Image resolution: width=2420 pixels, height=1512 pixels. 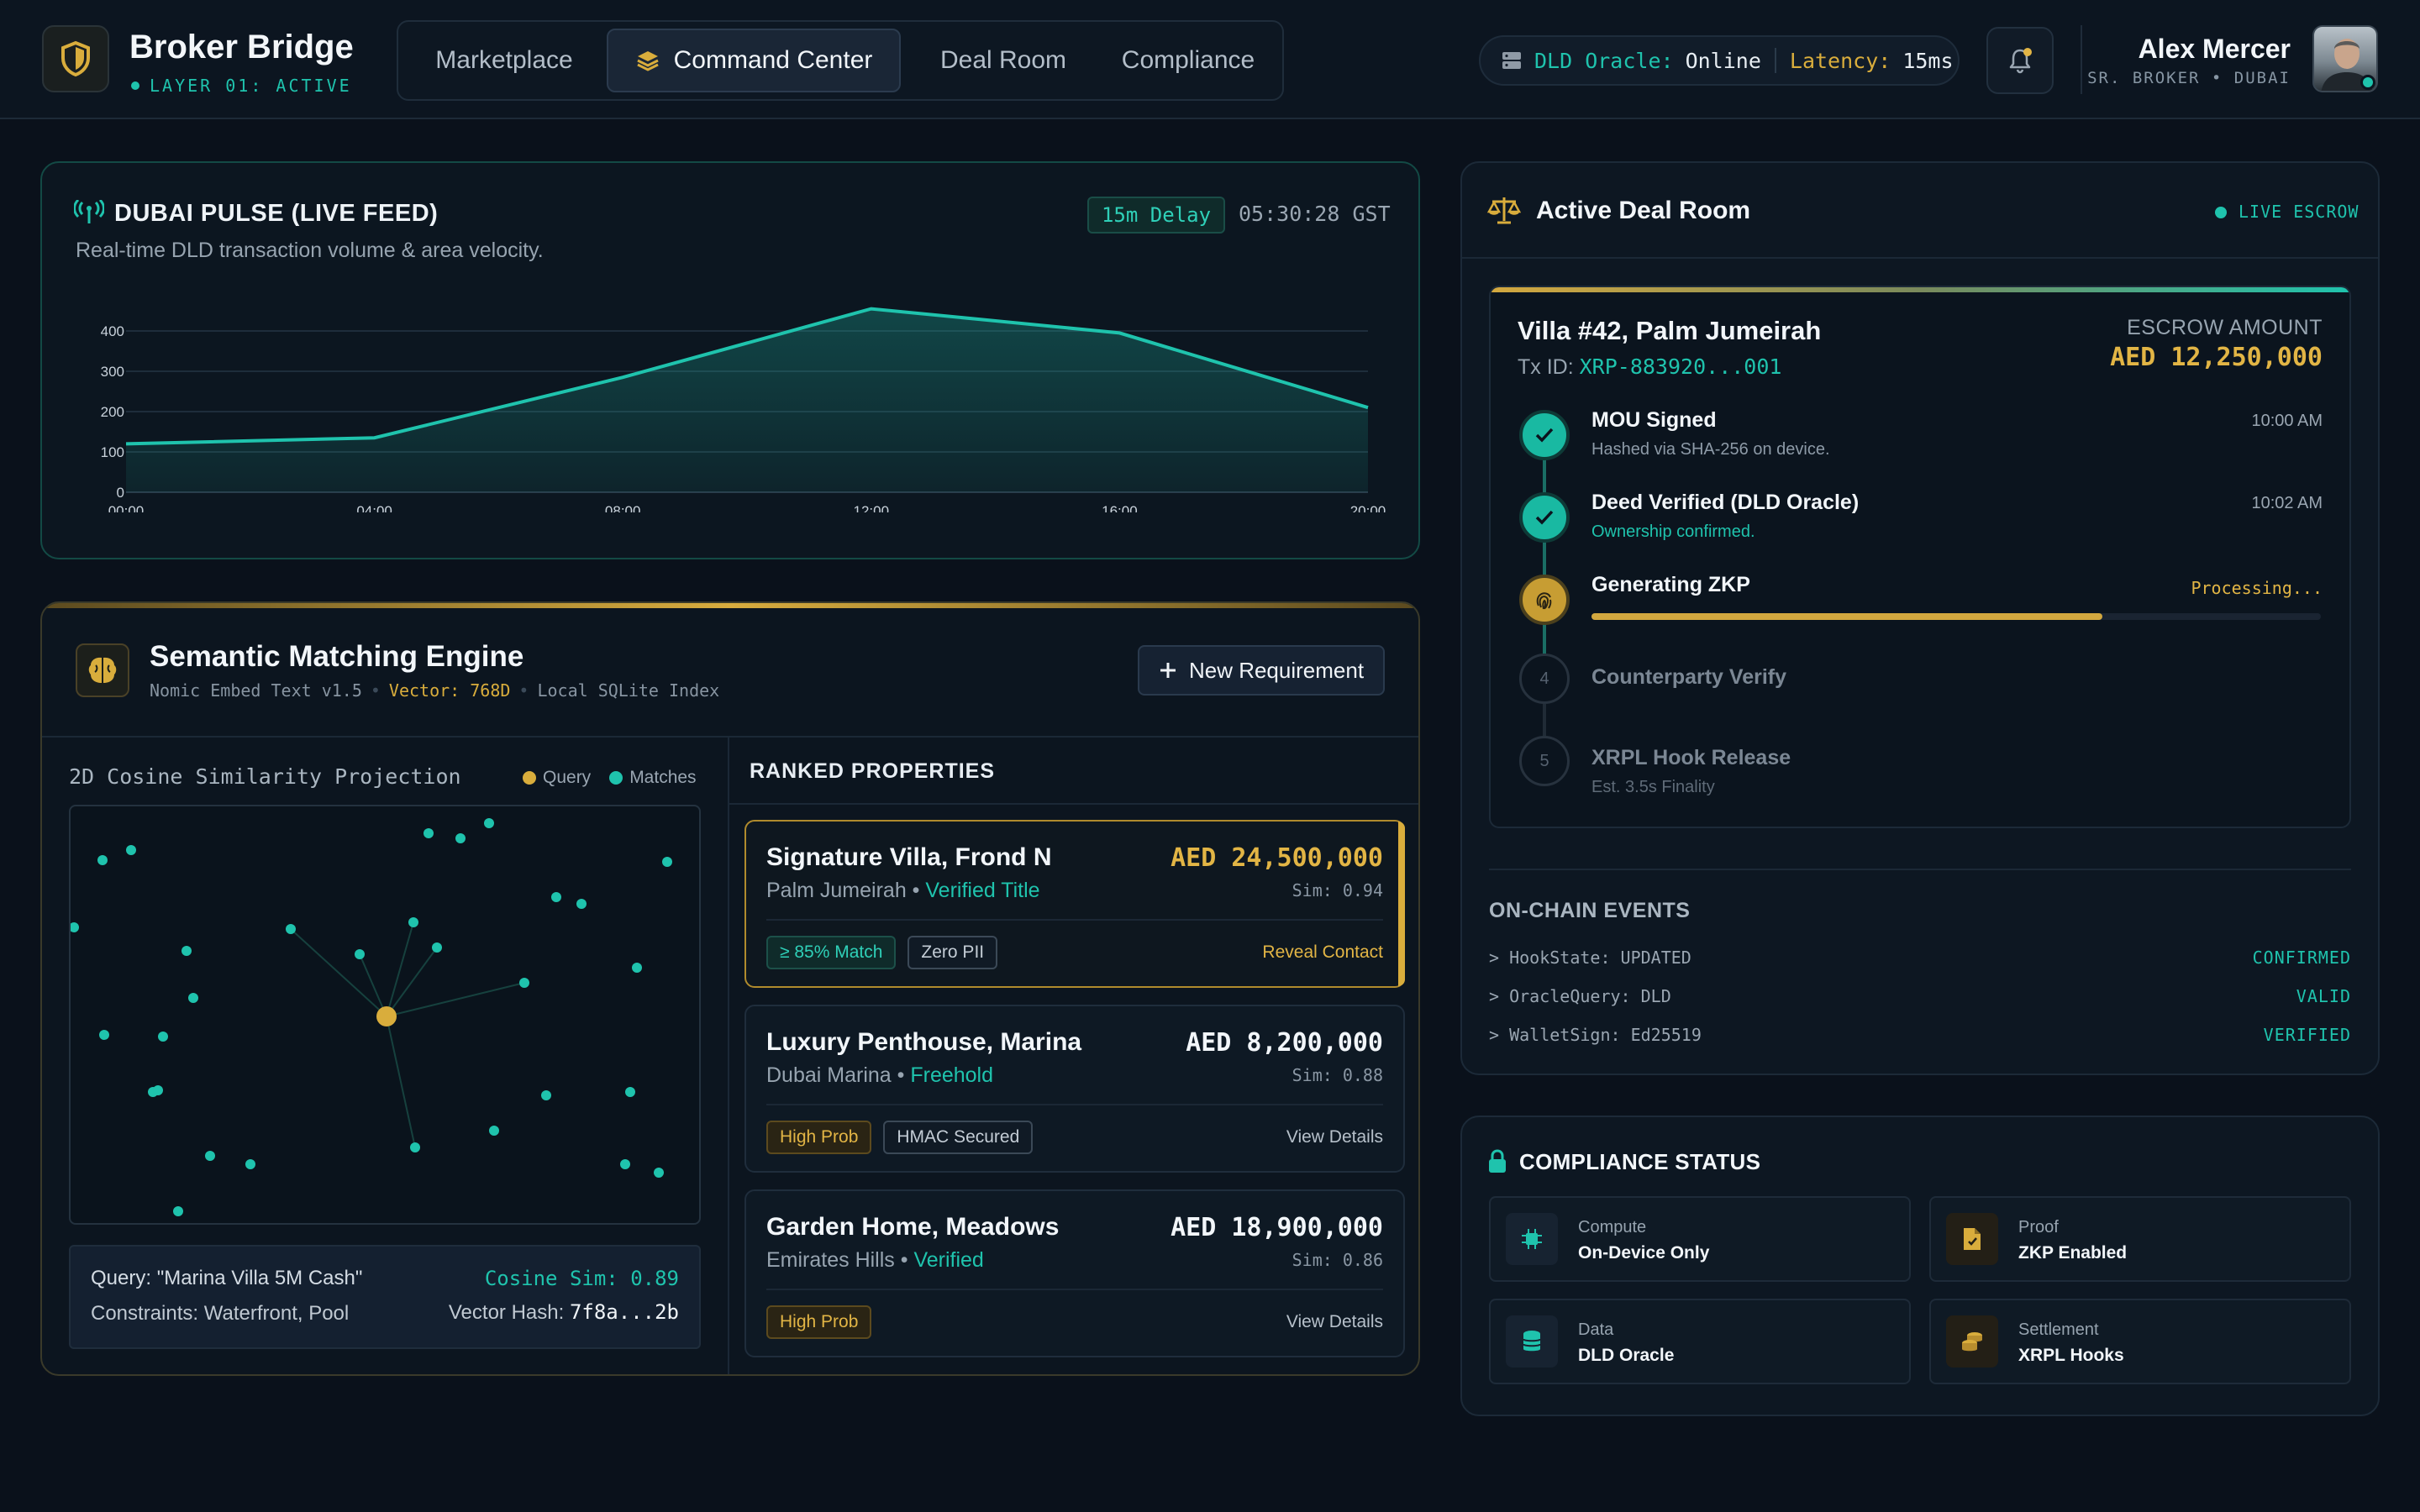 I want to click on y-tick-label: 400, so click(x=113, y=331).